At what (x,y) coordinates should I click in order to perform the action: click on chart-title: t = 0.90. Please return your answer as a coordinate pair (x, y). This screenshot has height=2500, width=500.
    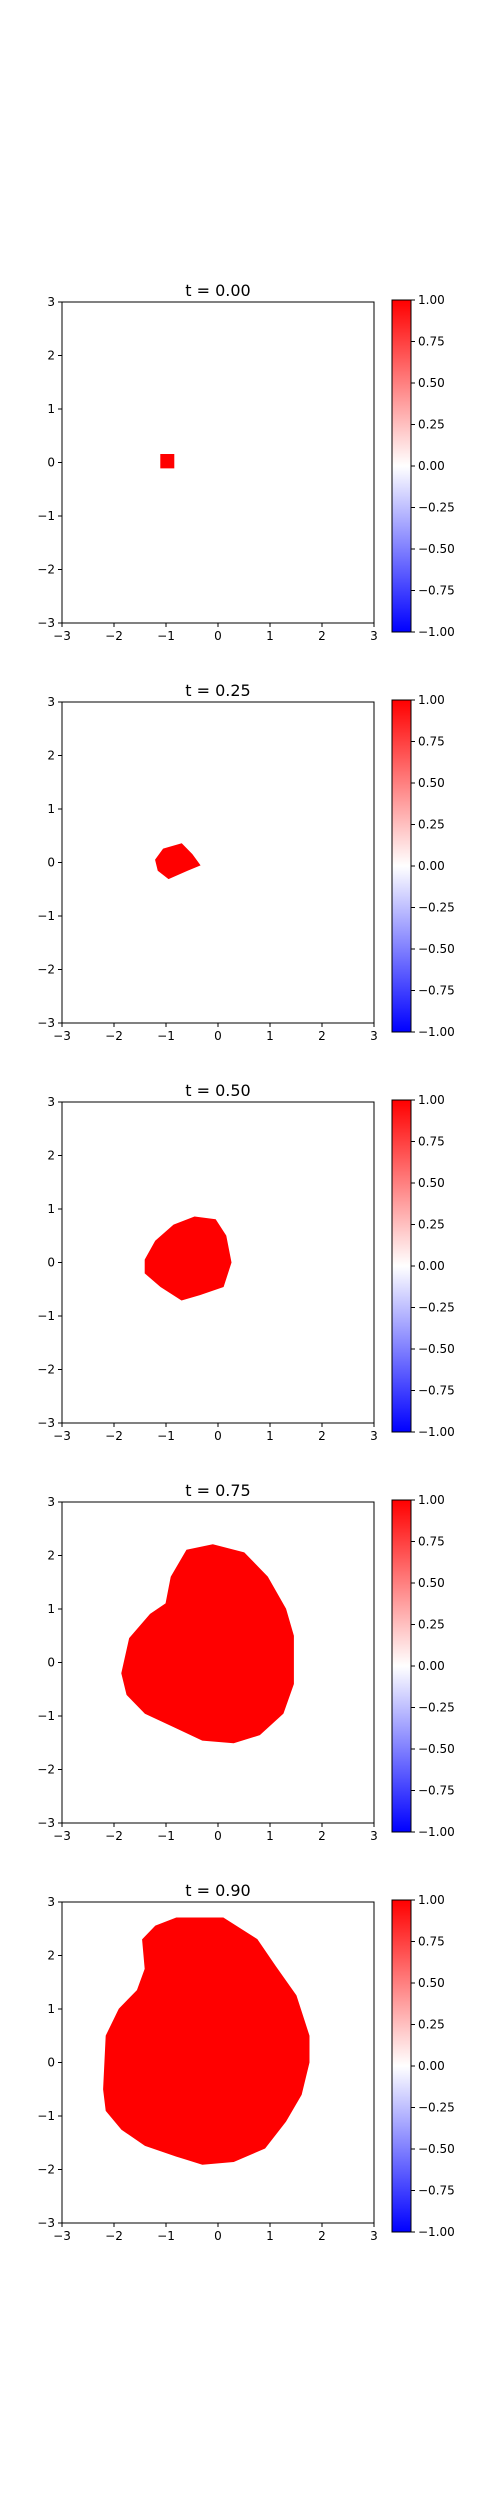
    Looking at the image, I should click on (217, 1890).